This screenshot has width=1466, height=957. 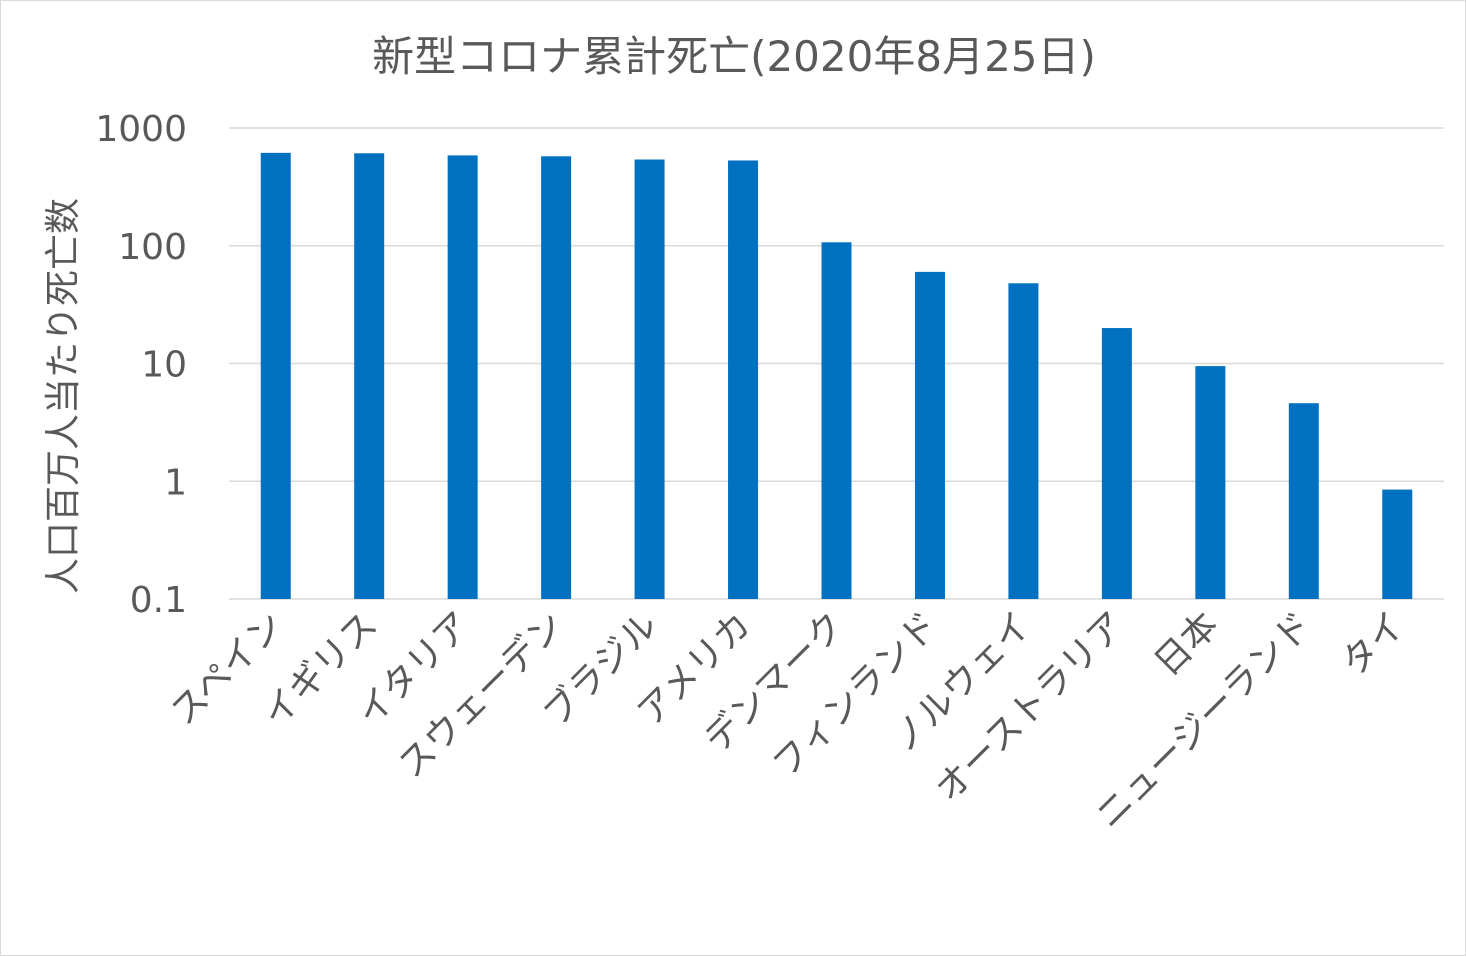 I want to click on y-axis-ticks: 1000 100 10 1 0.1, so click(x=141, y=365).